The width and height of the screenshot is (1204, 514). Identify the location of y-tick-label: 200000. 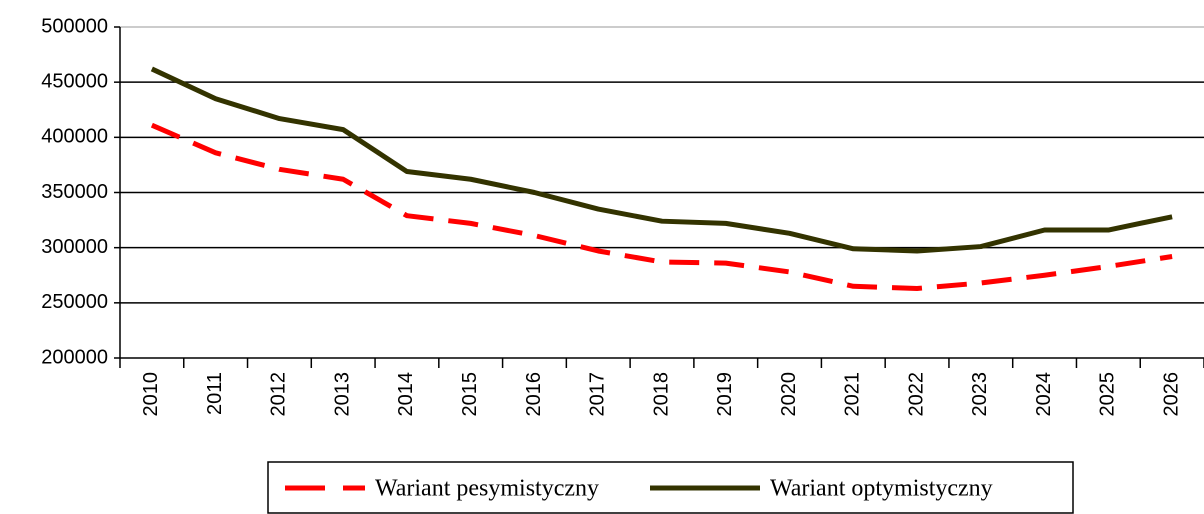
(74, 357).